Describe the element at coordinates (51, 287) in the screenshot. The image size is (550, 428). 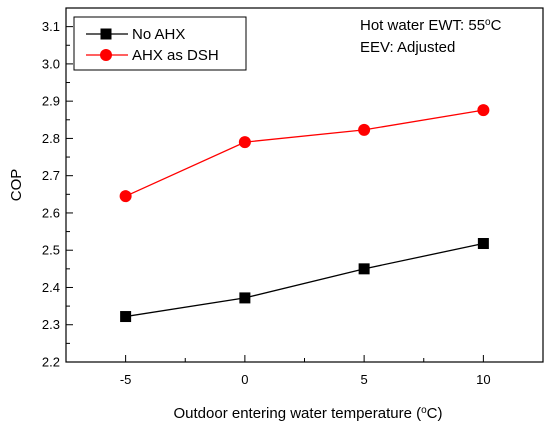
I see `y-tick-label: 2.4` at that location.